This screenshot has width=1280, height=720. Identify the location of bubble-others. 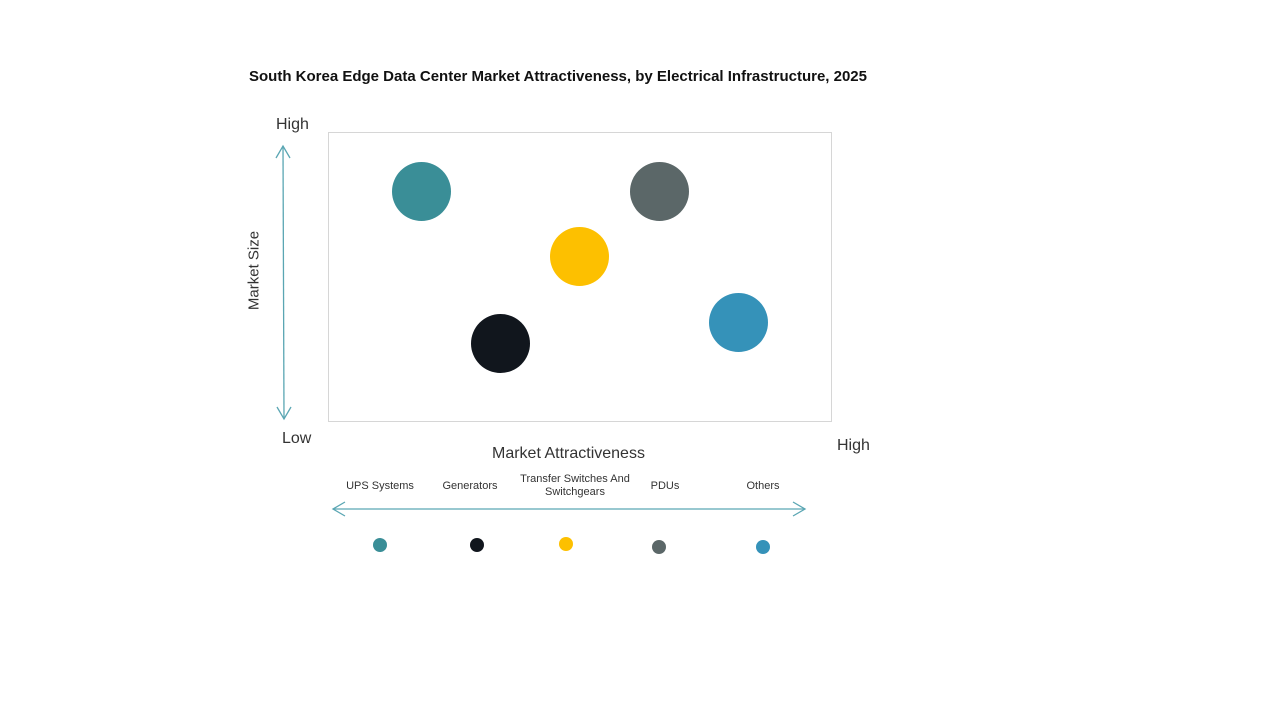
(738, 322).